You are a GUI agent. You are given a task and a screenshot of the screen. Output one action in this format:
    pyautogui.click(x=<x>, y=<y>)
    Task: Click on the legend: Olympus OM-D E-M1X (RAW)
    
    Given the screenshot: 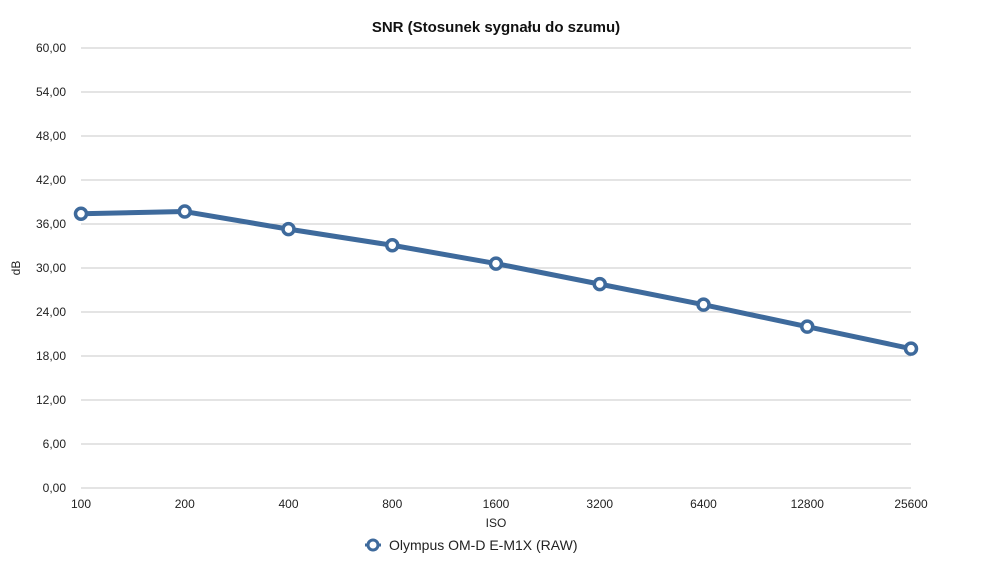 What is the action you would take?
    pyautogui.click(x=471, y=545)
    